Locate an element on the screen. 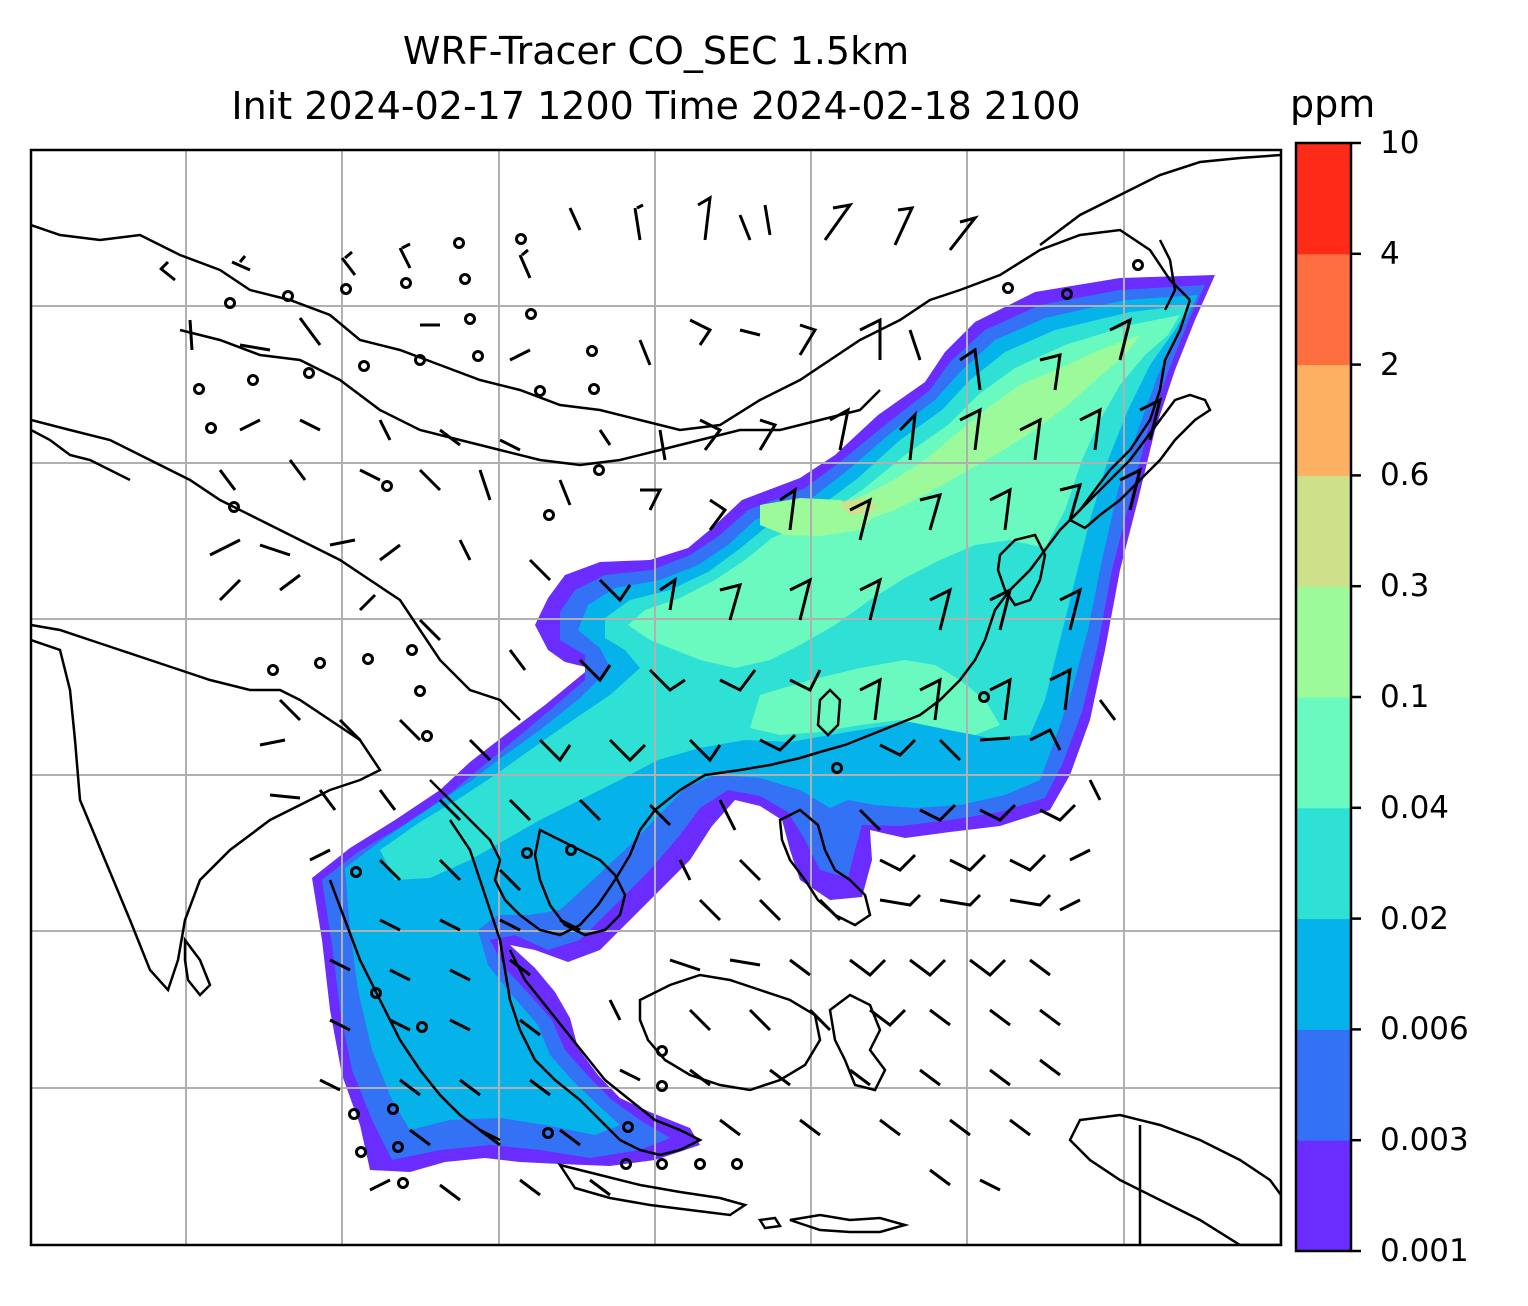 Image resolution: width=1528 pixels, height=1306 pixels. coast-philippines is located at coordinates (825, 867).